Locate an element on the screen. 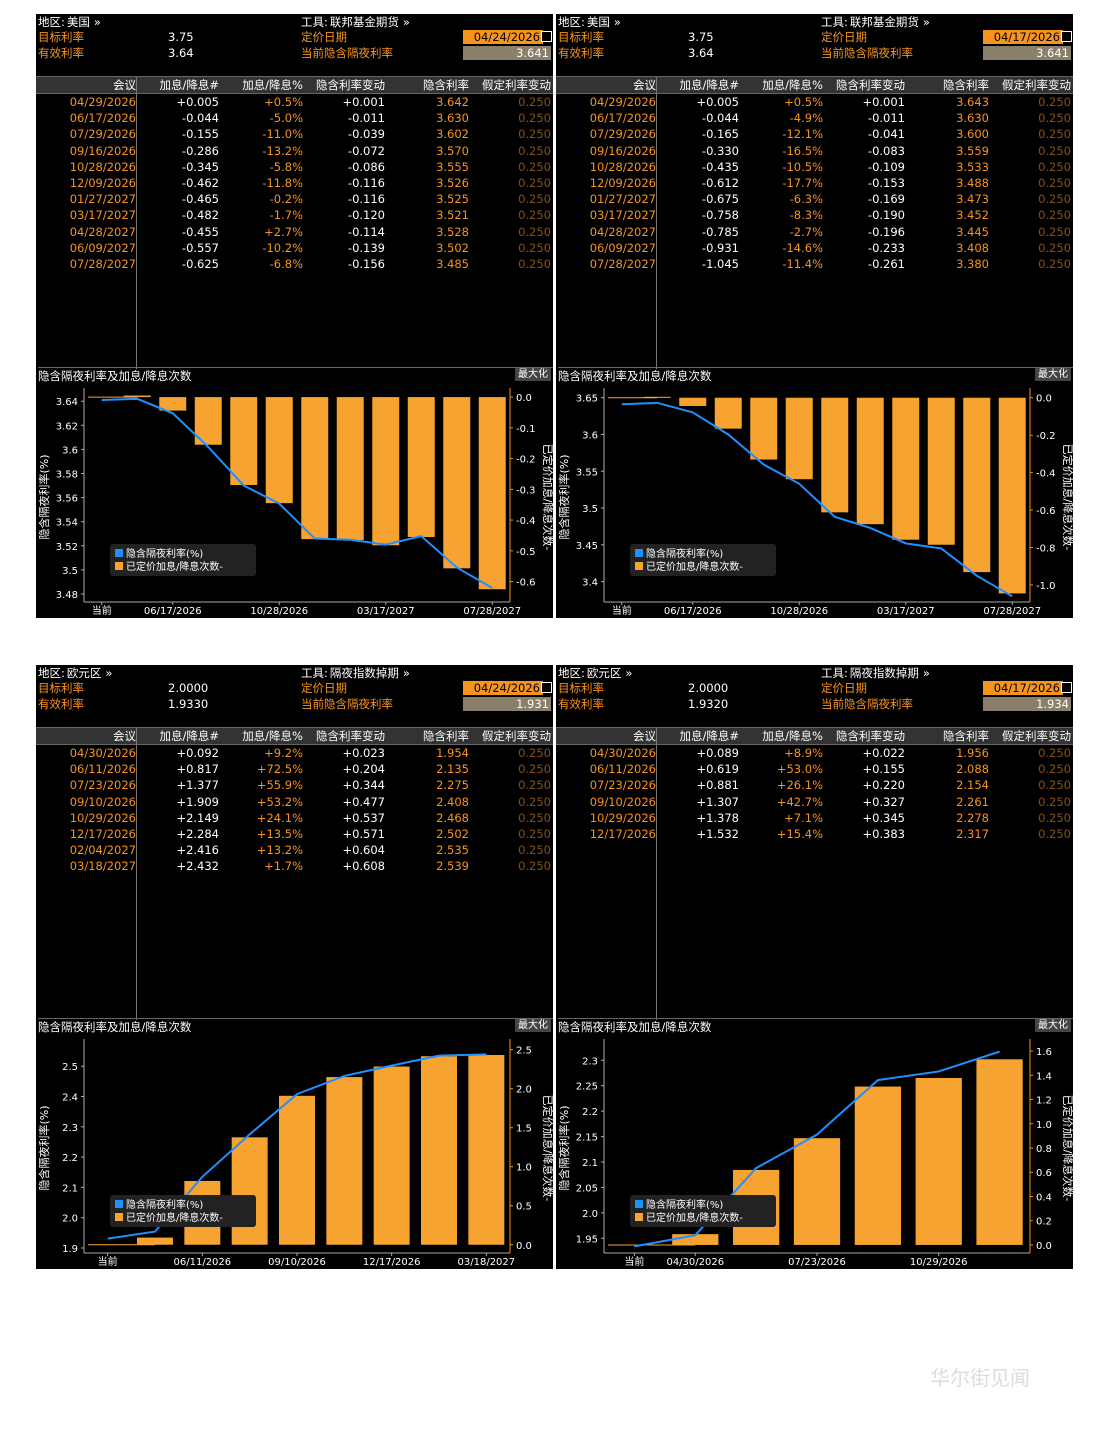 This screenshot has width=1106, height=1430. cell: +1.7% is located at coordinates (283, 866).